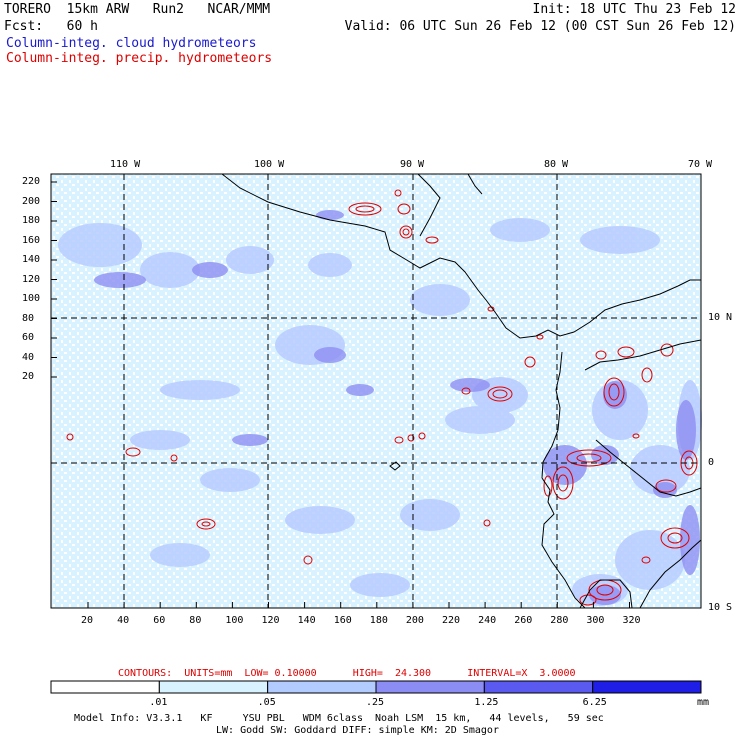 Image resolution: width=740 pixels, height=740 pixels. What do you see at coordinates (139, 58) in the screenshot?
I see `legend-precip-label: Column-integ. precip. hydrometeors` at bounding box center [139, 58].